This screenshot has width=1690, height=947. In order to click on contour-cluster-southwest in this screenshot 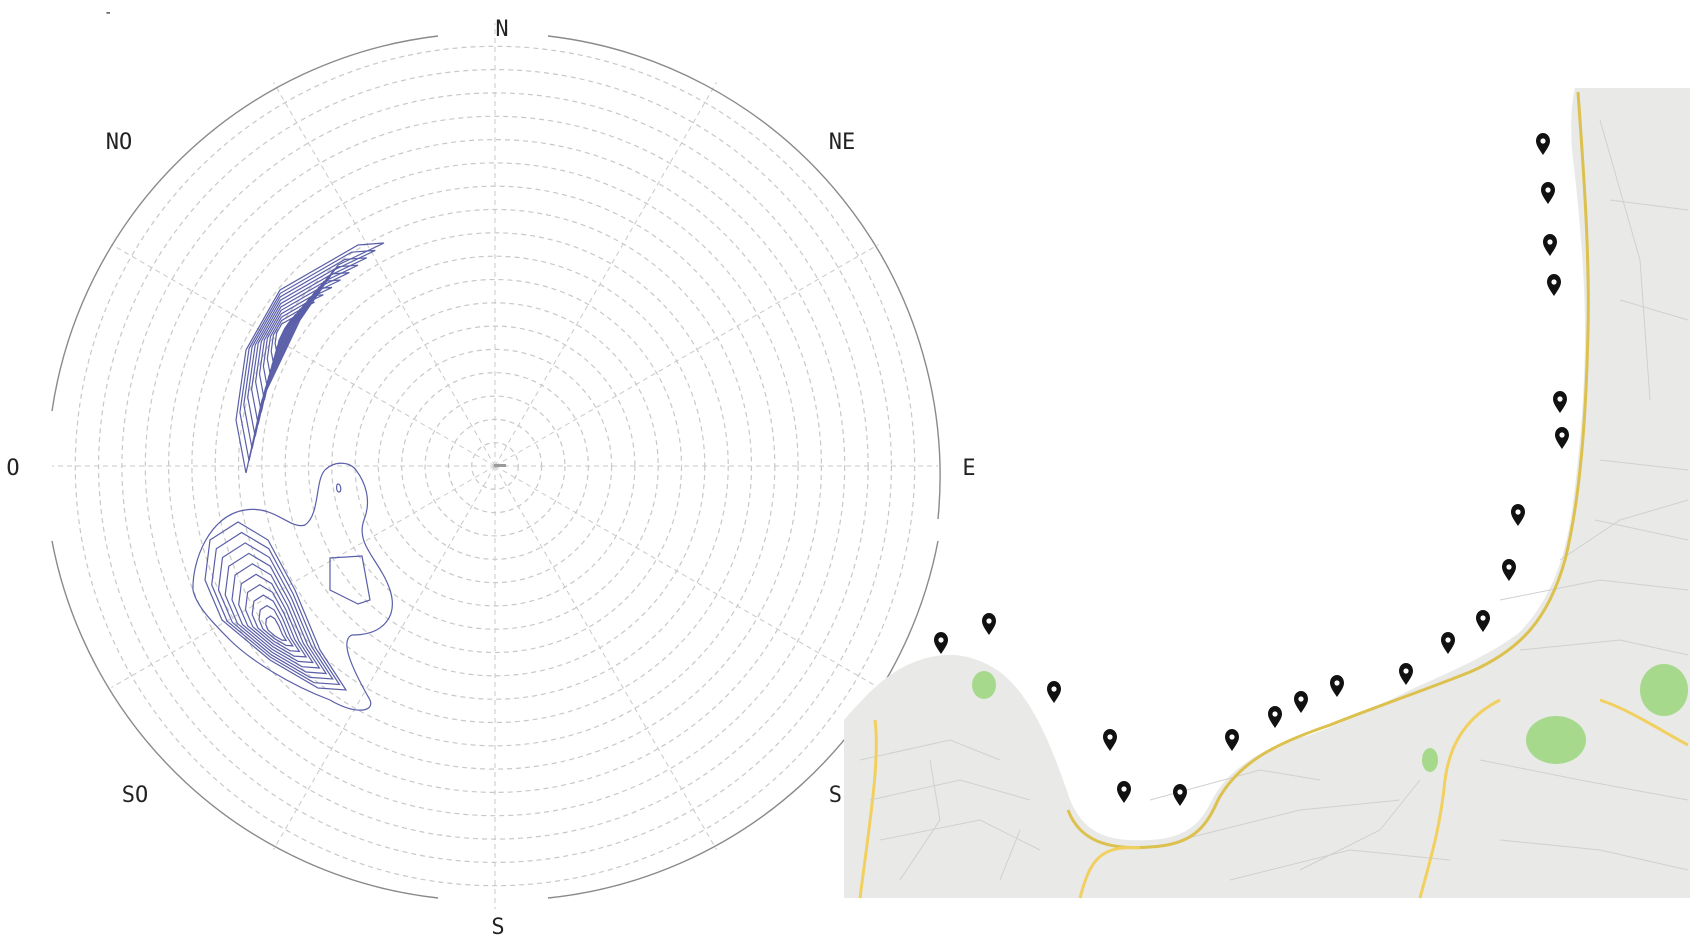, I will do `click(276, 606)`.